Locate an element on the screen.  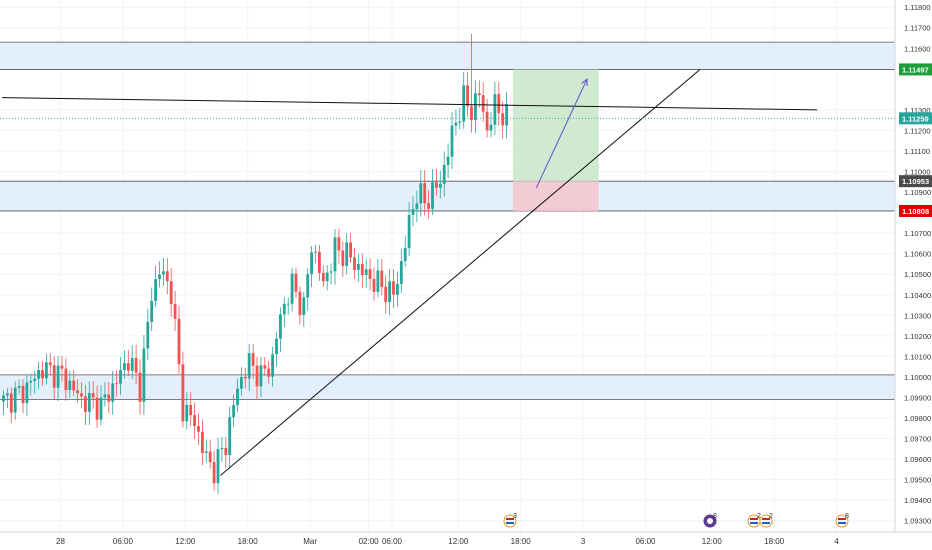
horizontal-trendline is located at coordinates (409, 104).